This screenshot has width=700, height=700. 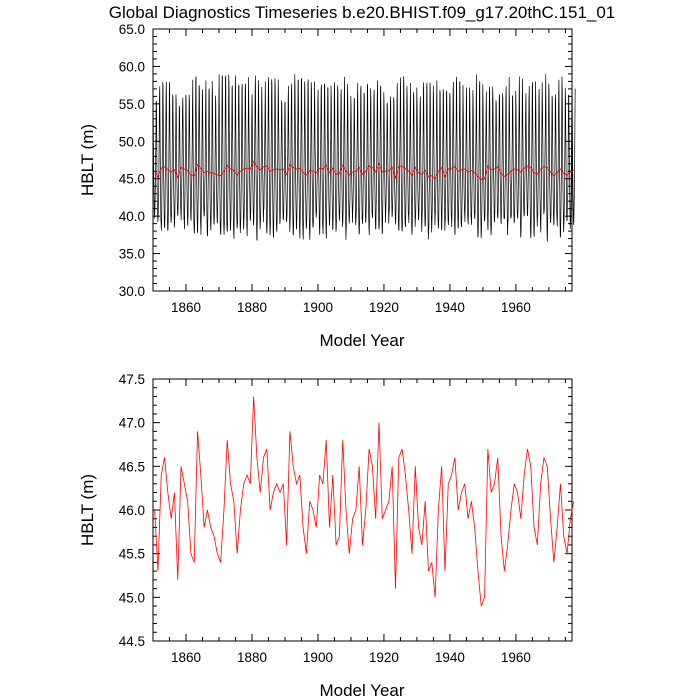 What do you see at coordinates (318, 307) in the screenshot?
I see `top-x-tick-label: 1900` at bounding box center [318, 307].